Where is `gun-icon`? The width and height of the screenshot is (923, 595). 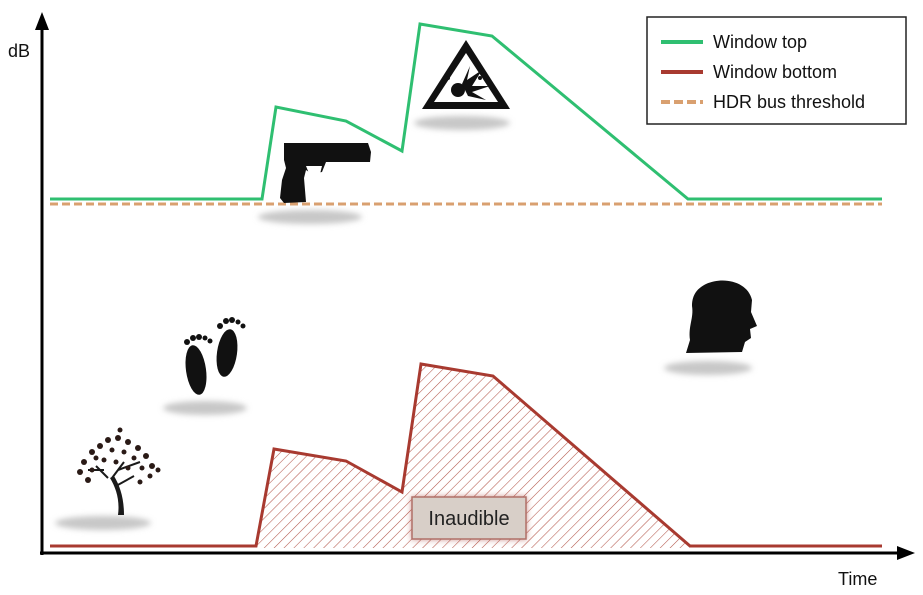
gun-icon is located at coordinates (325, 173).